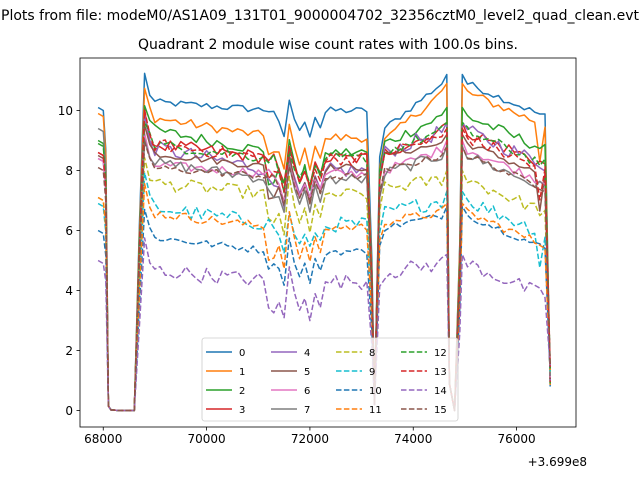 This screenshot has width=640, height=480. I want to click on x-tick-label-76000: 76000, so click(516, 439).